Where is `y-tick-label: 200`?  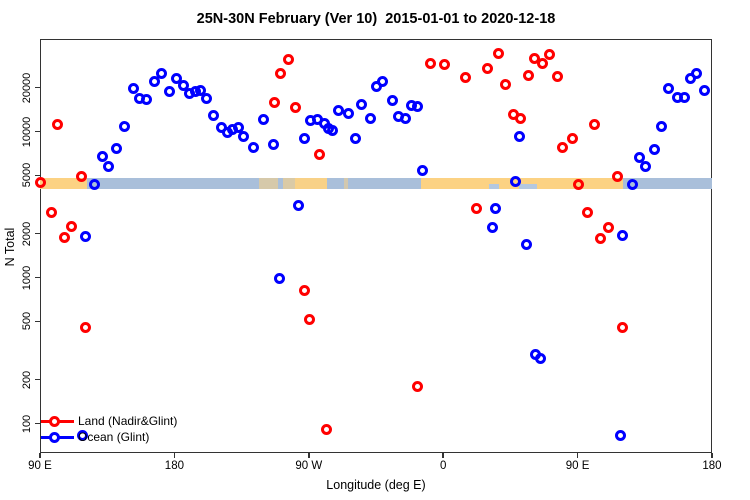
y-tick-label: 200 is located at coordinates (27, 379).